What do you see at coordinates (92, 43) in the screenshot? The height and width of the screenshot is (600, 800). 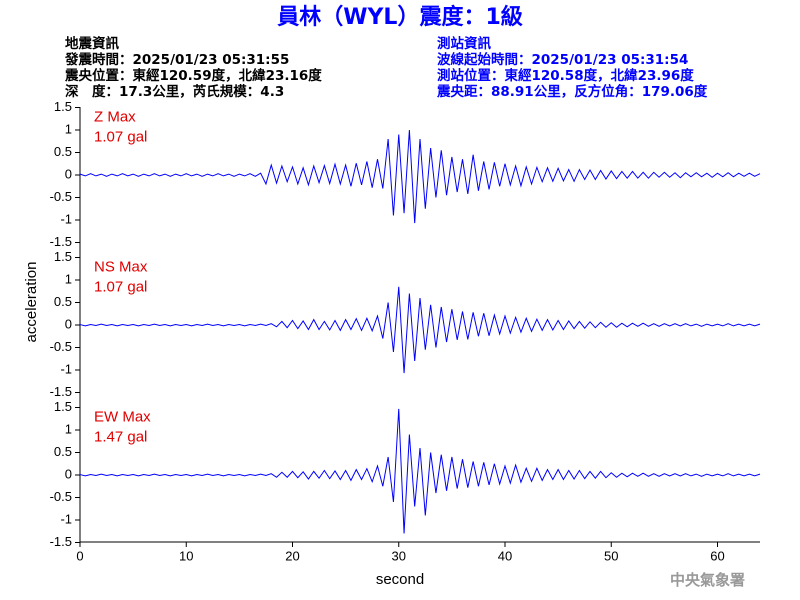 I see `info-left: 地震資訊` at bounding box center [92, 43].